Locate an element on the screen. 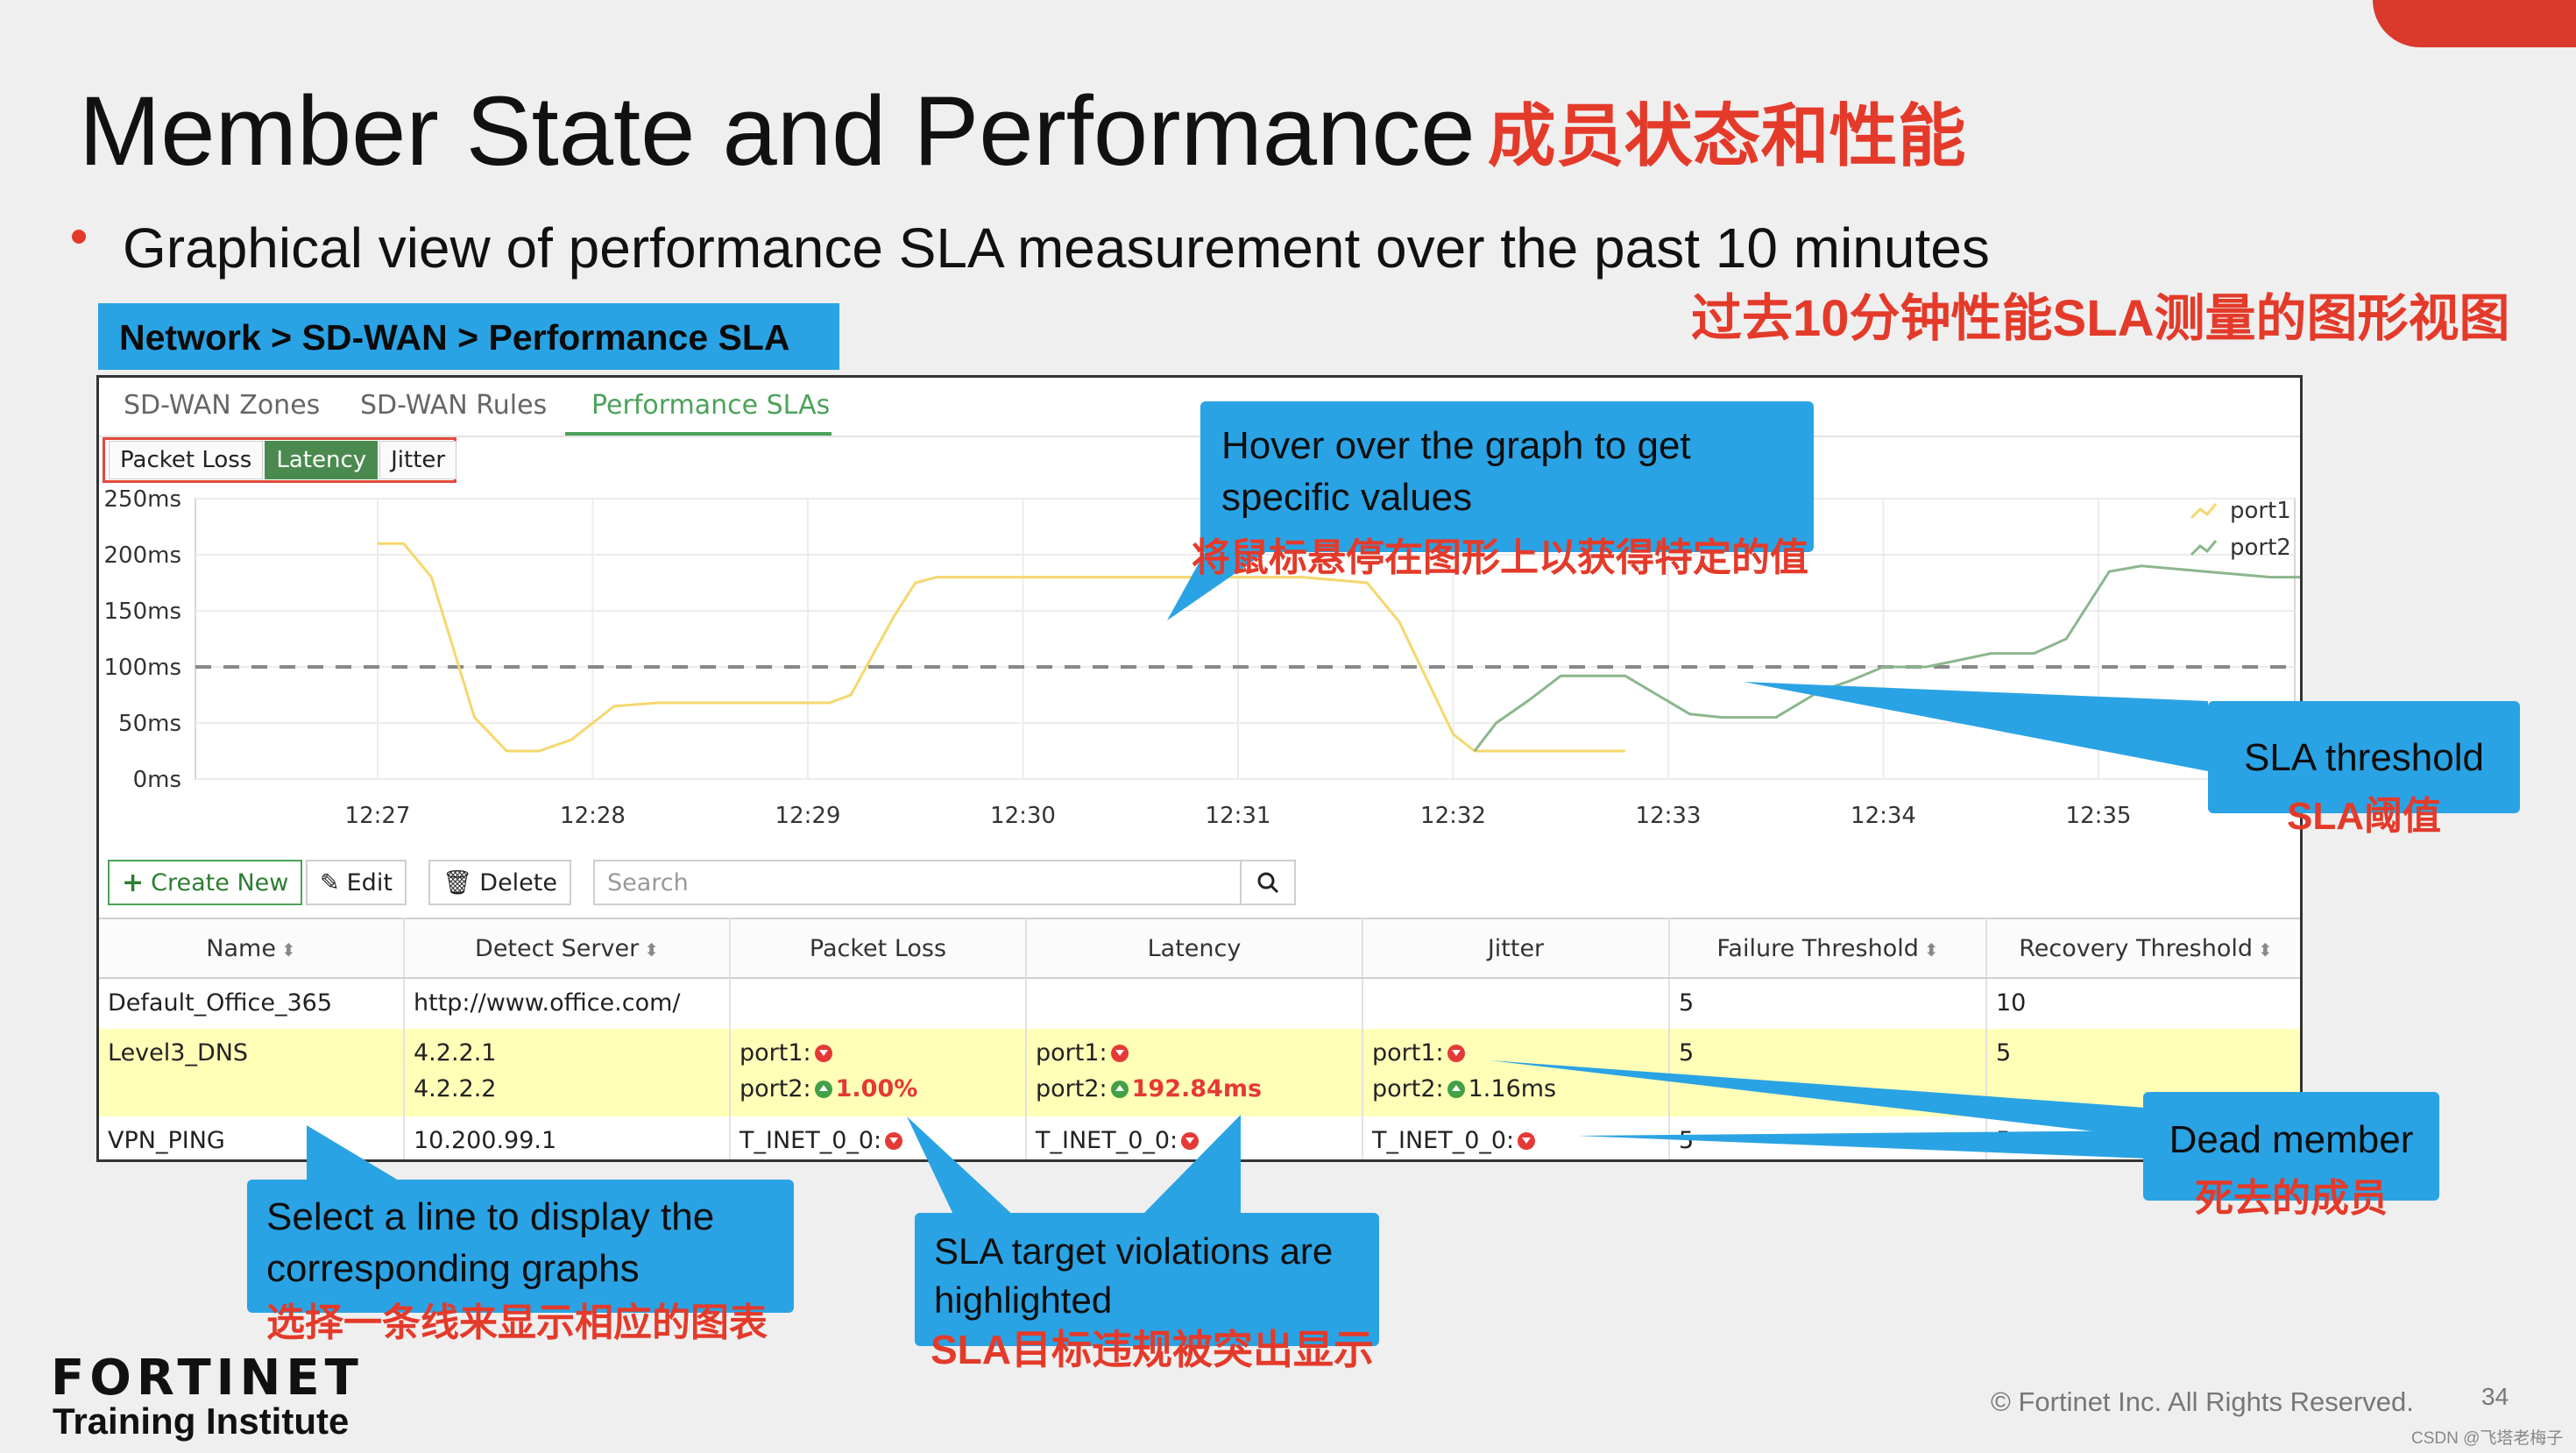 The width and height of the screenshot is (2576, 1453). legend-swatch-port2 is located at coordinates (2204, 548).